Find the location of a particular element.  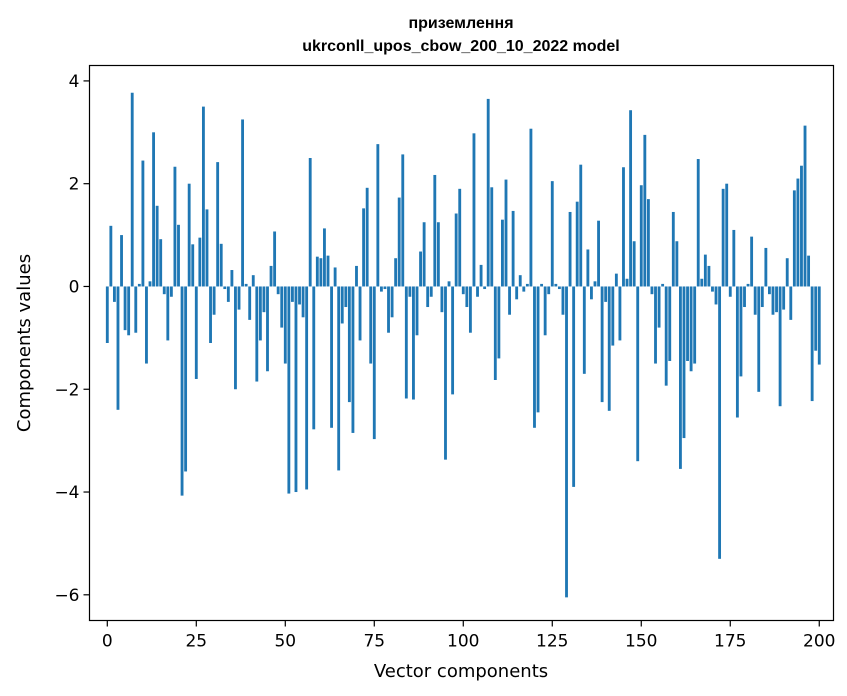

y-axis-label: Components values is located at coordinates (24, 343).